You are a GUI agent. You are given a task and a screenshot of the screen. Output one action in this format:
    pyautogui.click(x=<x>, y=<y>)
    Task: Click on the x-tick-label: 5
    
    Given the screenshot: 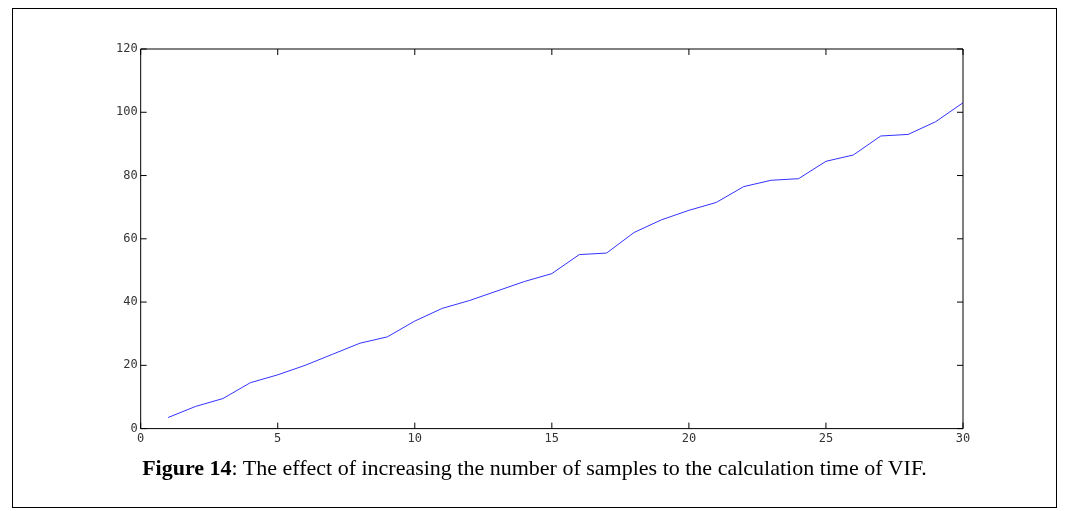 What is the action you would take?
    pyautogui.click(x=278, y=437)
    